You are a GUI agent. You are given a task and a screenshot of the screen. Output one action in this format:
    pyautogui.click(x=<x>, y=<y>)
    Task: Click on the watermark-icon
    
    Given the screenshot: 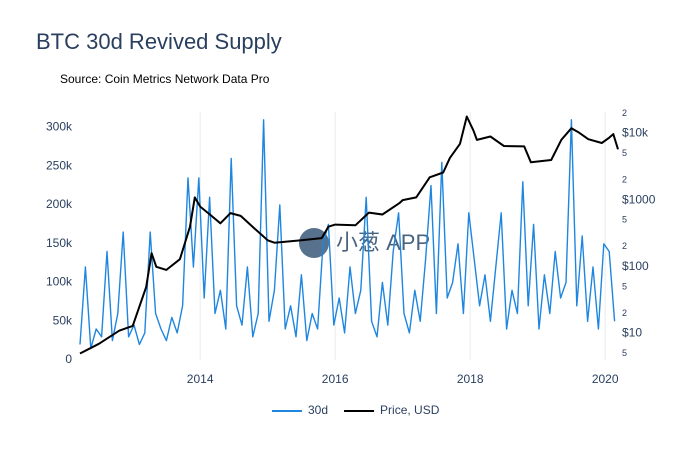 What is the action you would take?
    pyautogui.click(x=314, y=243)
    